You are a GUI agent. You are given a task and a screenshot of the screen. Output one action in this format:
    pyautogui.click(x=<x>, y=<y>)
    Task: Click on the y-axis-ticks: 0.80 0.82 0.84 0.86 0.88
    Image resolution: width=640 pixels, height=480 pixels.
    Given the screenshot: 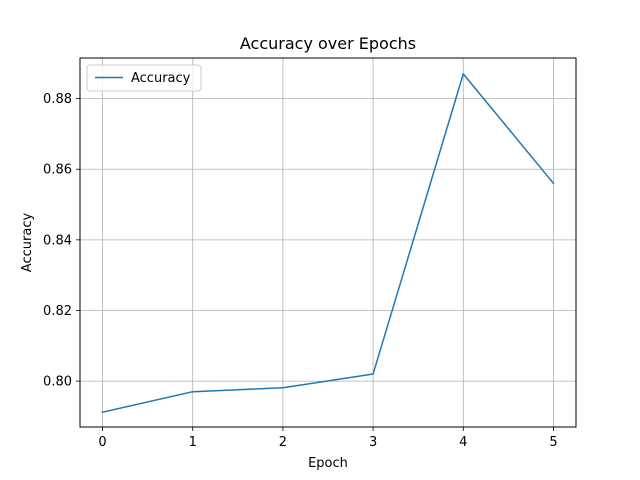 What is the action you would take?
    pyautogui.click(x=61, y=241)
    